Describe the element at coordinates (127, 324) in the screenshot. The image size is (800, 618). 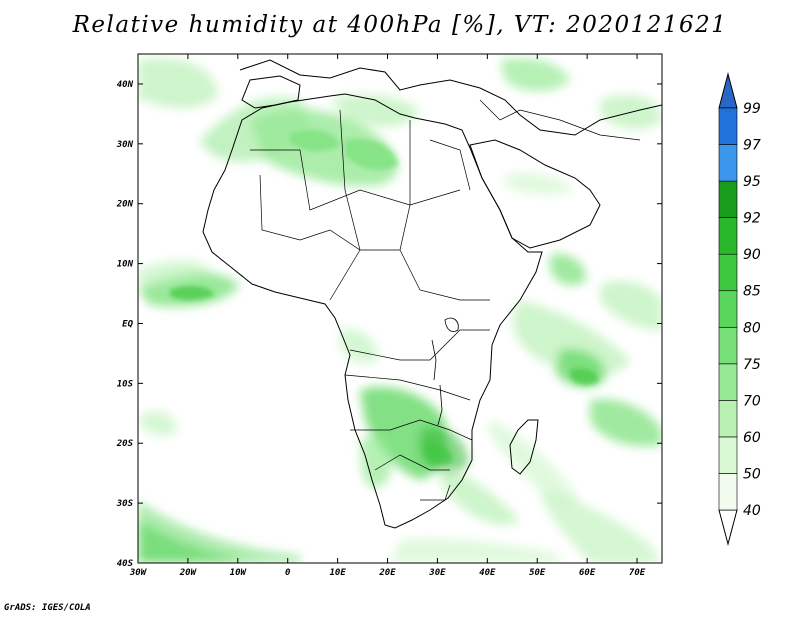
I see `lat-tick-label: EQ` at that location.